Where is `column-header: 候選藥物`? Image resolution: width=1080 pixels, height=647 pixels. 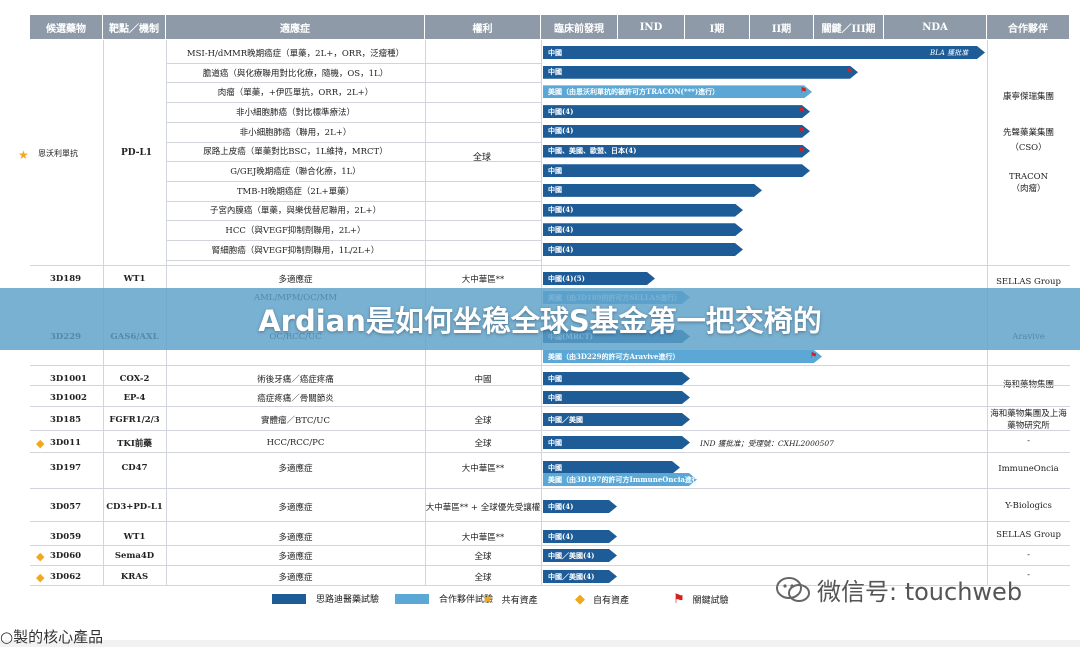 column-header: 候選藥物 is located at coordinates (66, 27).